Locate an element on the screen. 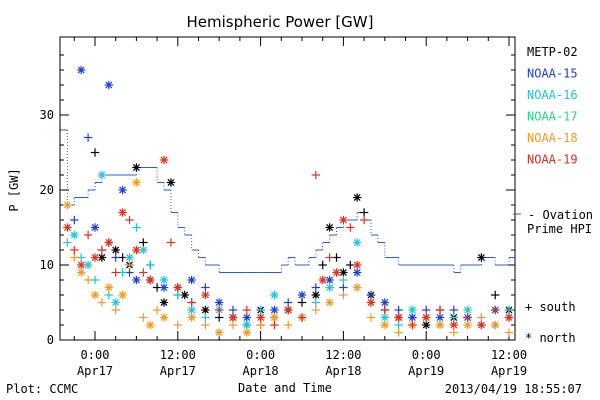 The height and width of the screenshot is (400, 600). y-tick-label: 20 is located at coordinates (47, 190).